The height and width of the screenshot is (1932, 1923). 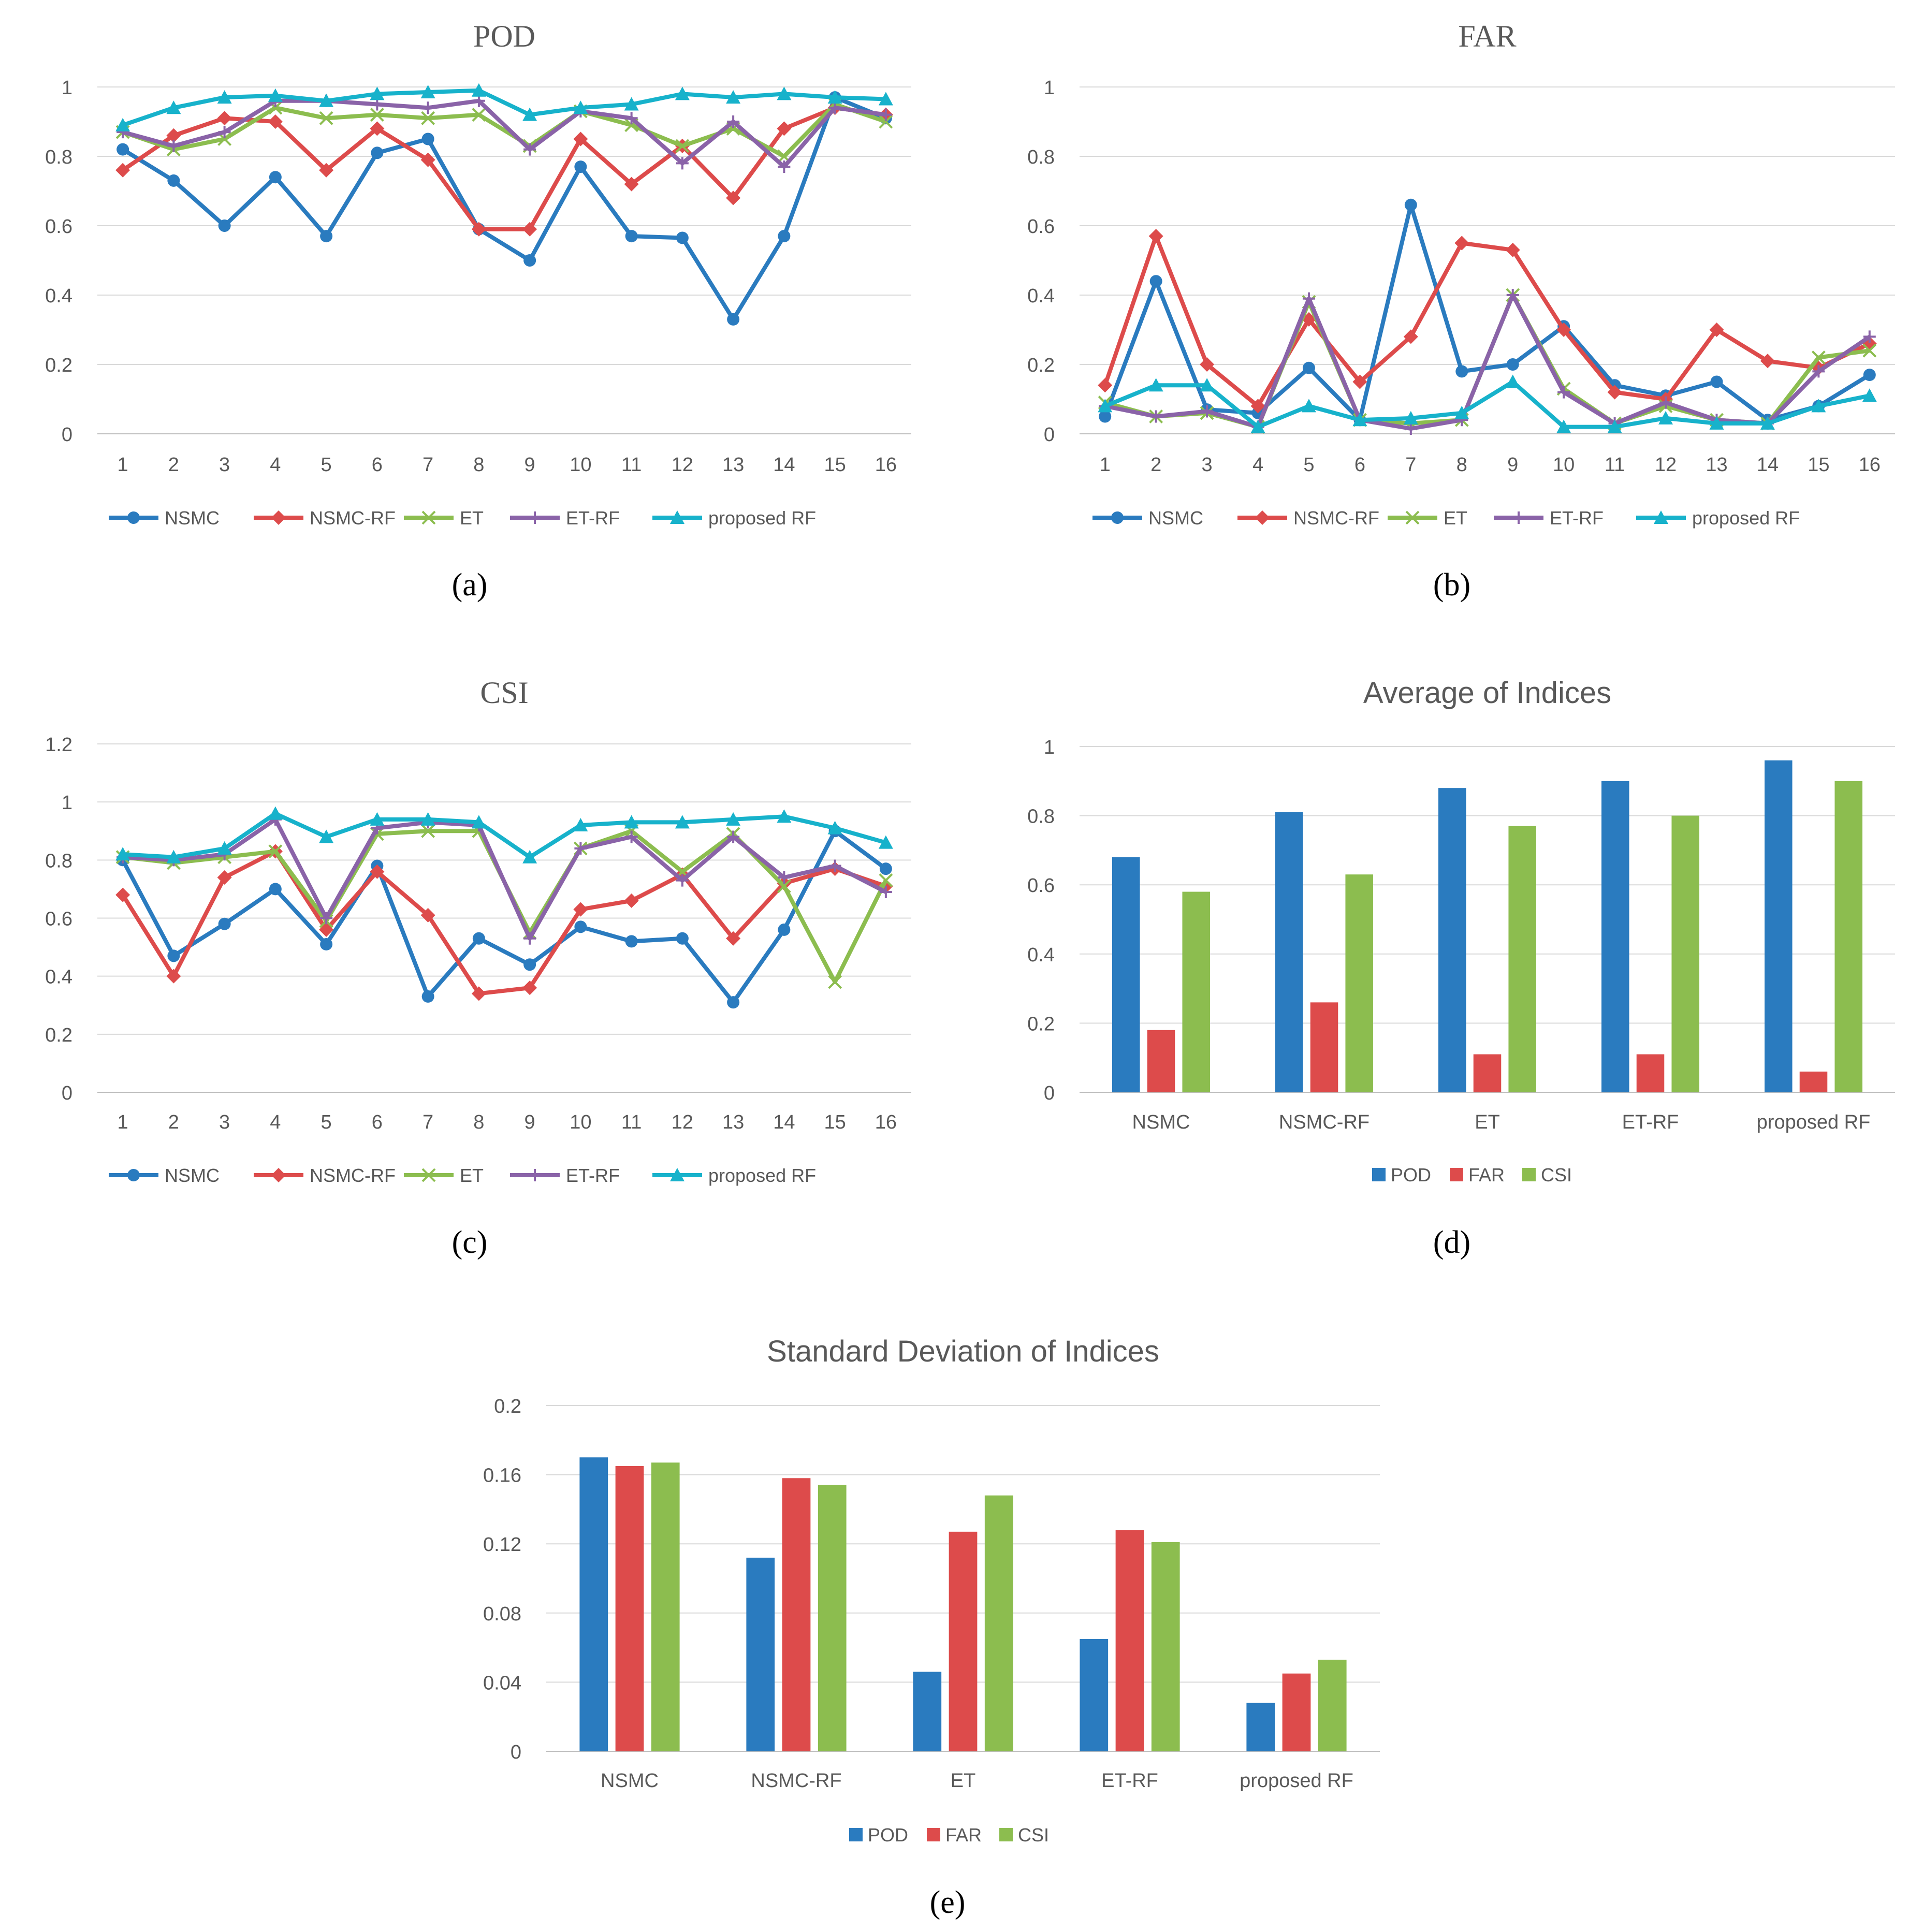 What do you see at coordinates (1768, 465) in the screenshot?
I see `x-tick-label: 14` at bounding box center [1768, 465].